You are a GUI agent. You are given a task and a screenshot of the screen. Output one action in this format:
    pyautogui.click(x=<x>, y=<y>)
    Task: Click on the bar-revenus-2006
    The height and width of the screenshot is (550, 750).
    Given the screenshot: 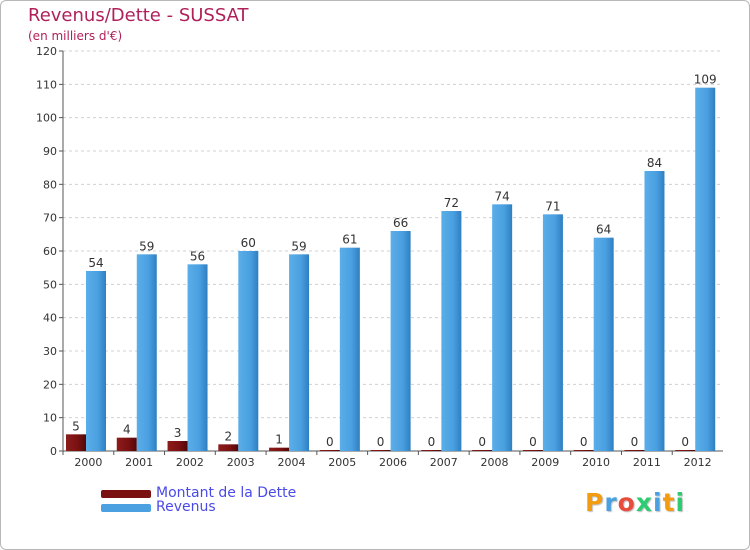 What is the action you would take?
    pyautogui.click(x=400, y=341)
    